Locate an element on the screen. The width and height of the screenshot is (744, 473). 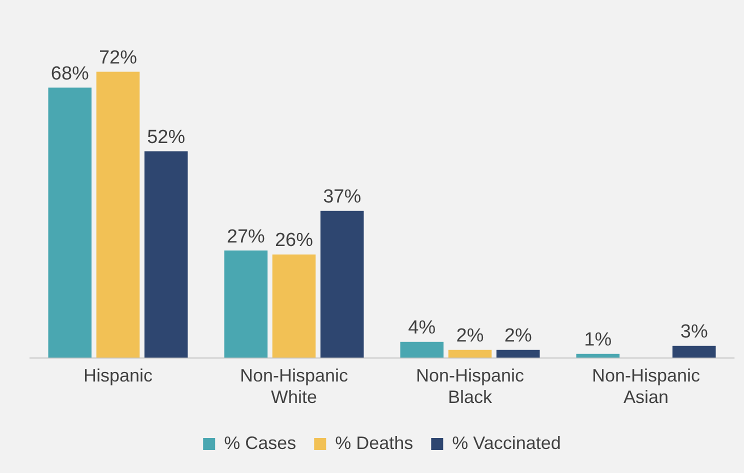
legend-label: % Cases is located at coordinates (260, 442).